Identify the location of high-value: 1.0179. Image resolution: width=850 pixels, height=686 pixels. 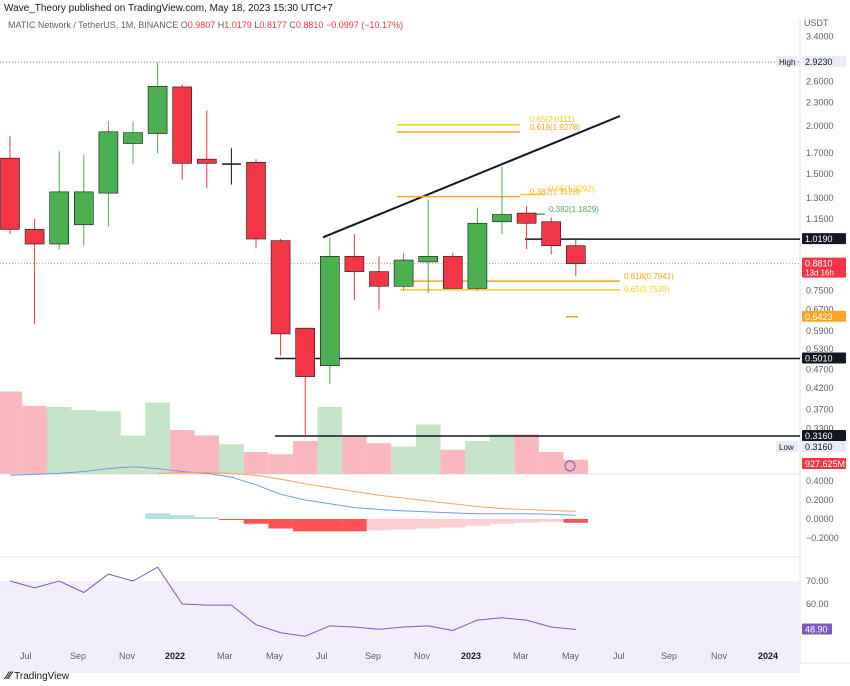
(238, 25).